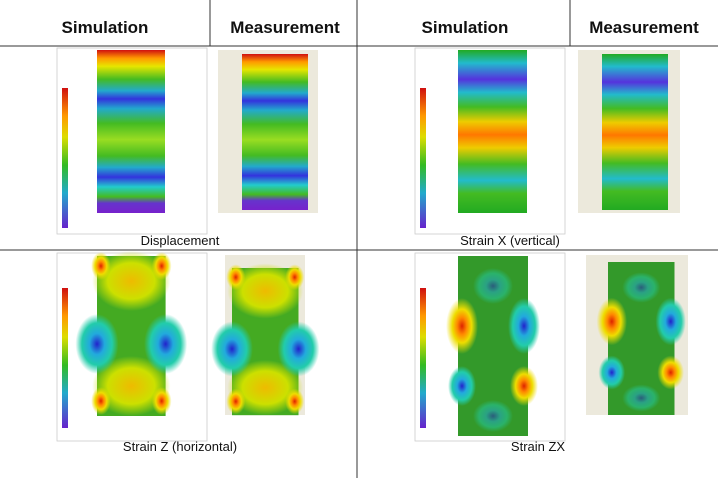  Describe the element at coordinates (180, 240) in the screenshot. I see `caption: Displacement` at that location.